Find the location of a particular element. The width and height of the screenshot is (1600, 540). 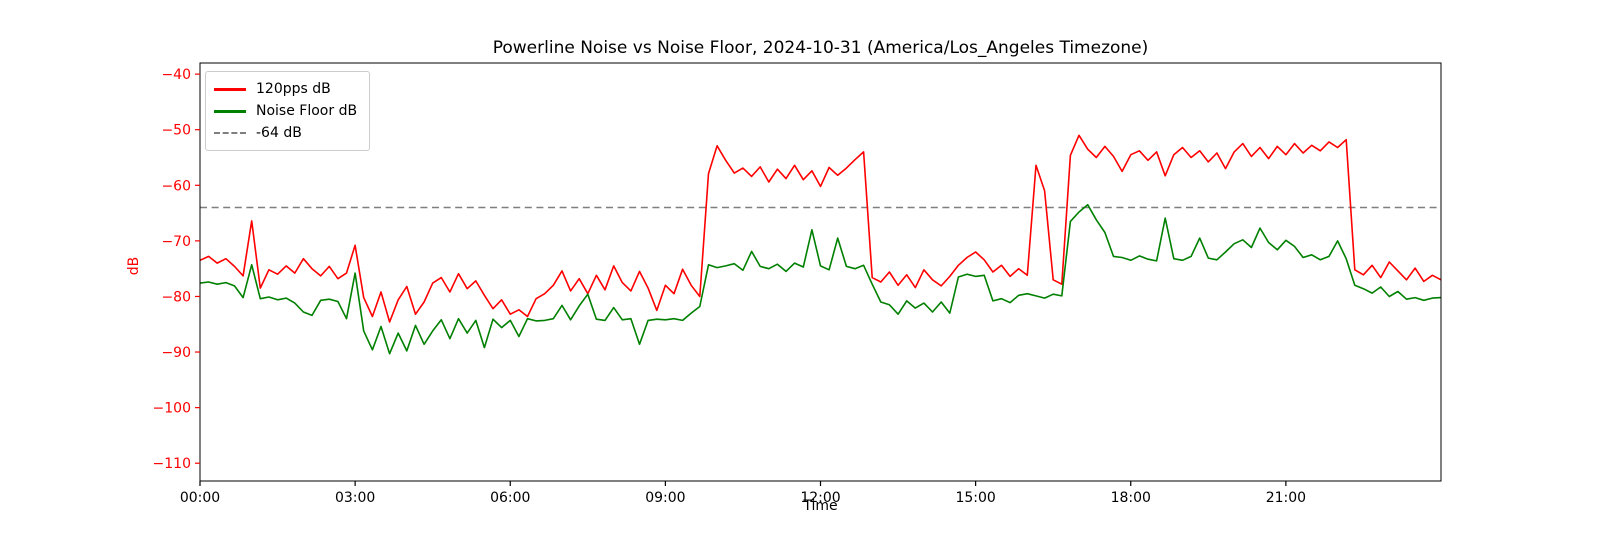

legend-label-120pps: 120pps dB is located at coordinates (293, 89).